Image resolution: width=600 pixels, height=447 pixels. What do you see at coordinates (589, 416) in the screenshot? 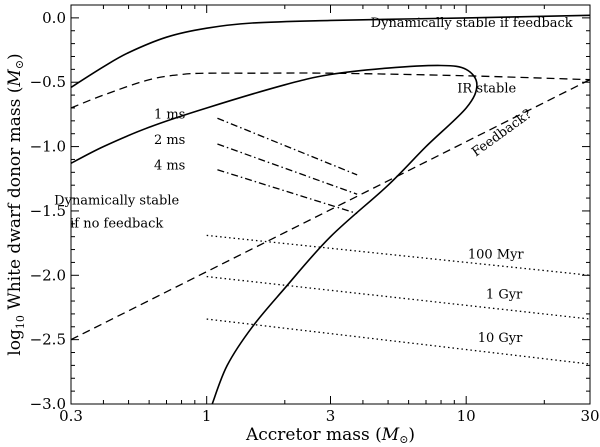
I see `x-tick-label-5: 30` at bounding box center [589, 416].